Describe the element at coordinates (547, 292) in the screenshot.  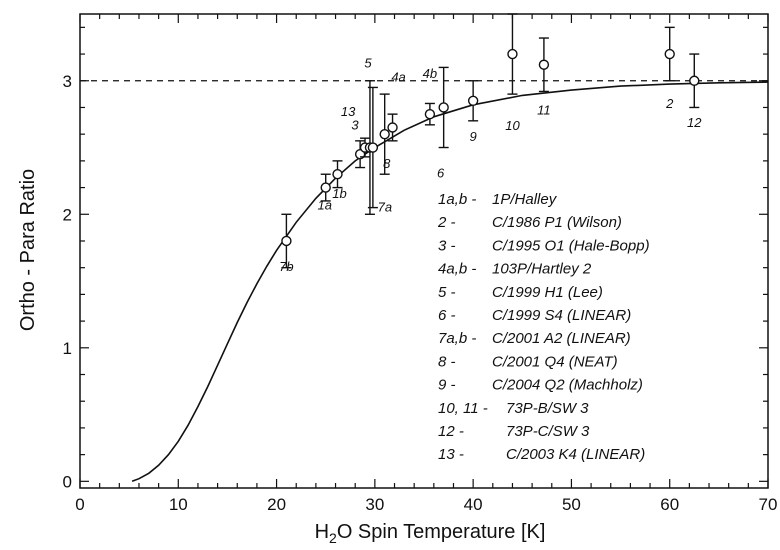
I see `legend-comet-name: C/1999 H1 (Lee)` at that location.